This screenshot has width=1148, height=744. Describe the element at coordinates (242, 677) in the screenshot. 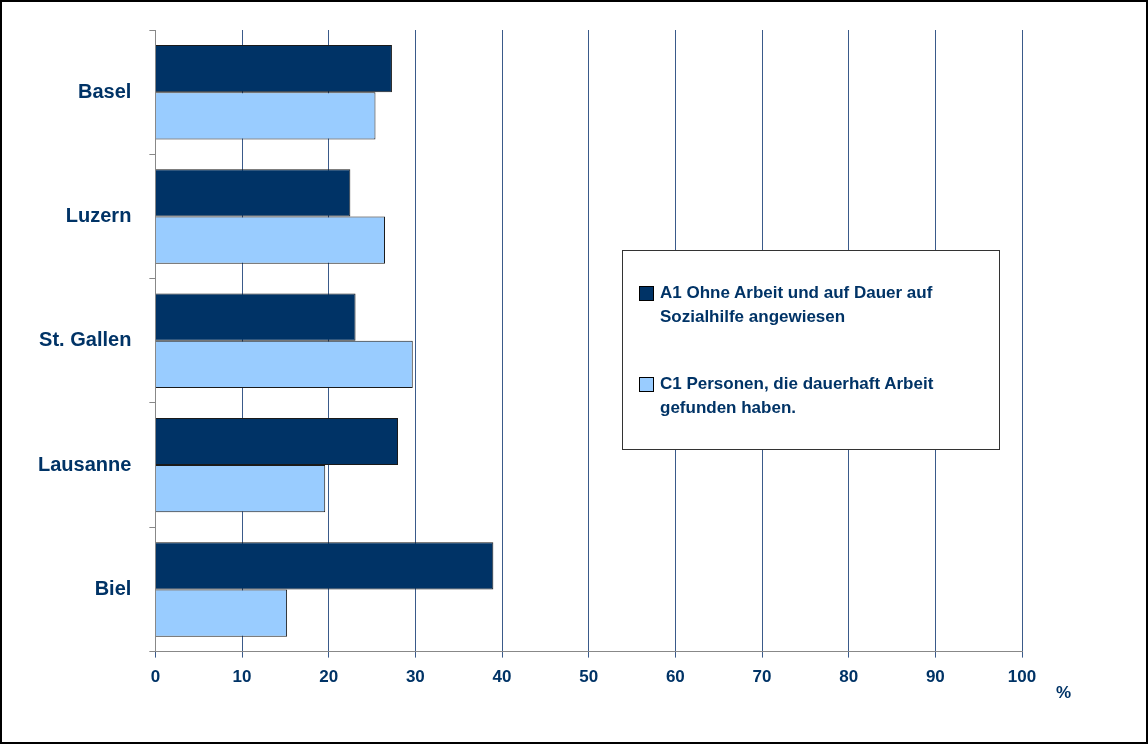

I see `x-tick-label: 10` at that location.